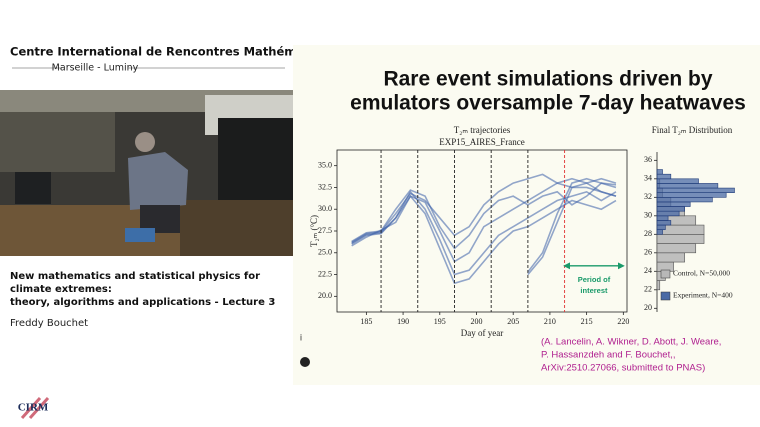 Image resolution: width=760 pixels, height=427 pixels. What do you see at coordinates (608, 355) in the screenshot?
I see `citation: P. Hassanzdeh and F. Bouchet,,` at bounding box center [608, 355].